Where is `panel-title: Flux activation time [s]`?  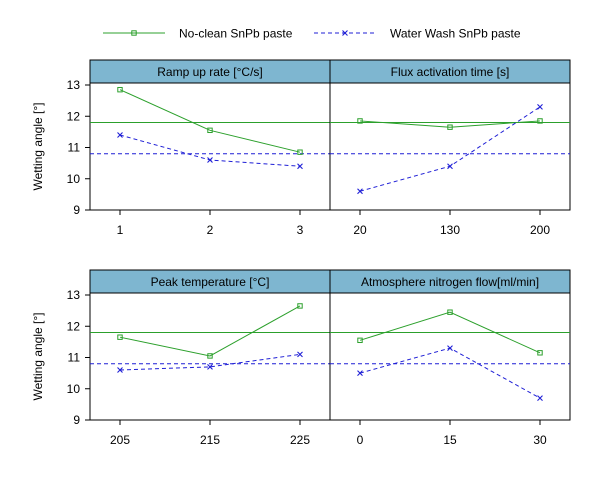
panel-title: Flux activation time [s] is located at coordinates (450, 72).